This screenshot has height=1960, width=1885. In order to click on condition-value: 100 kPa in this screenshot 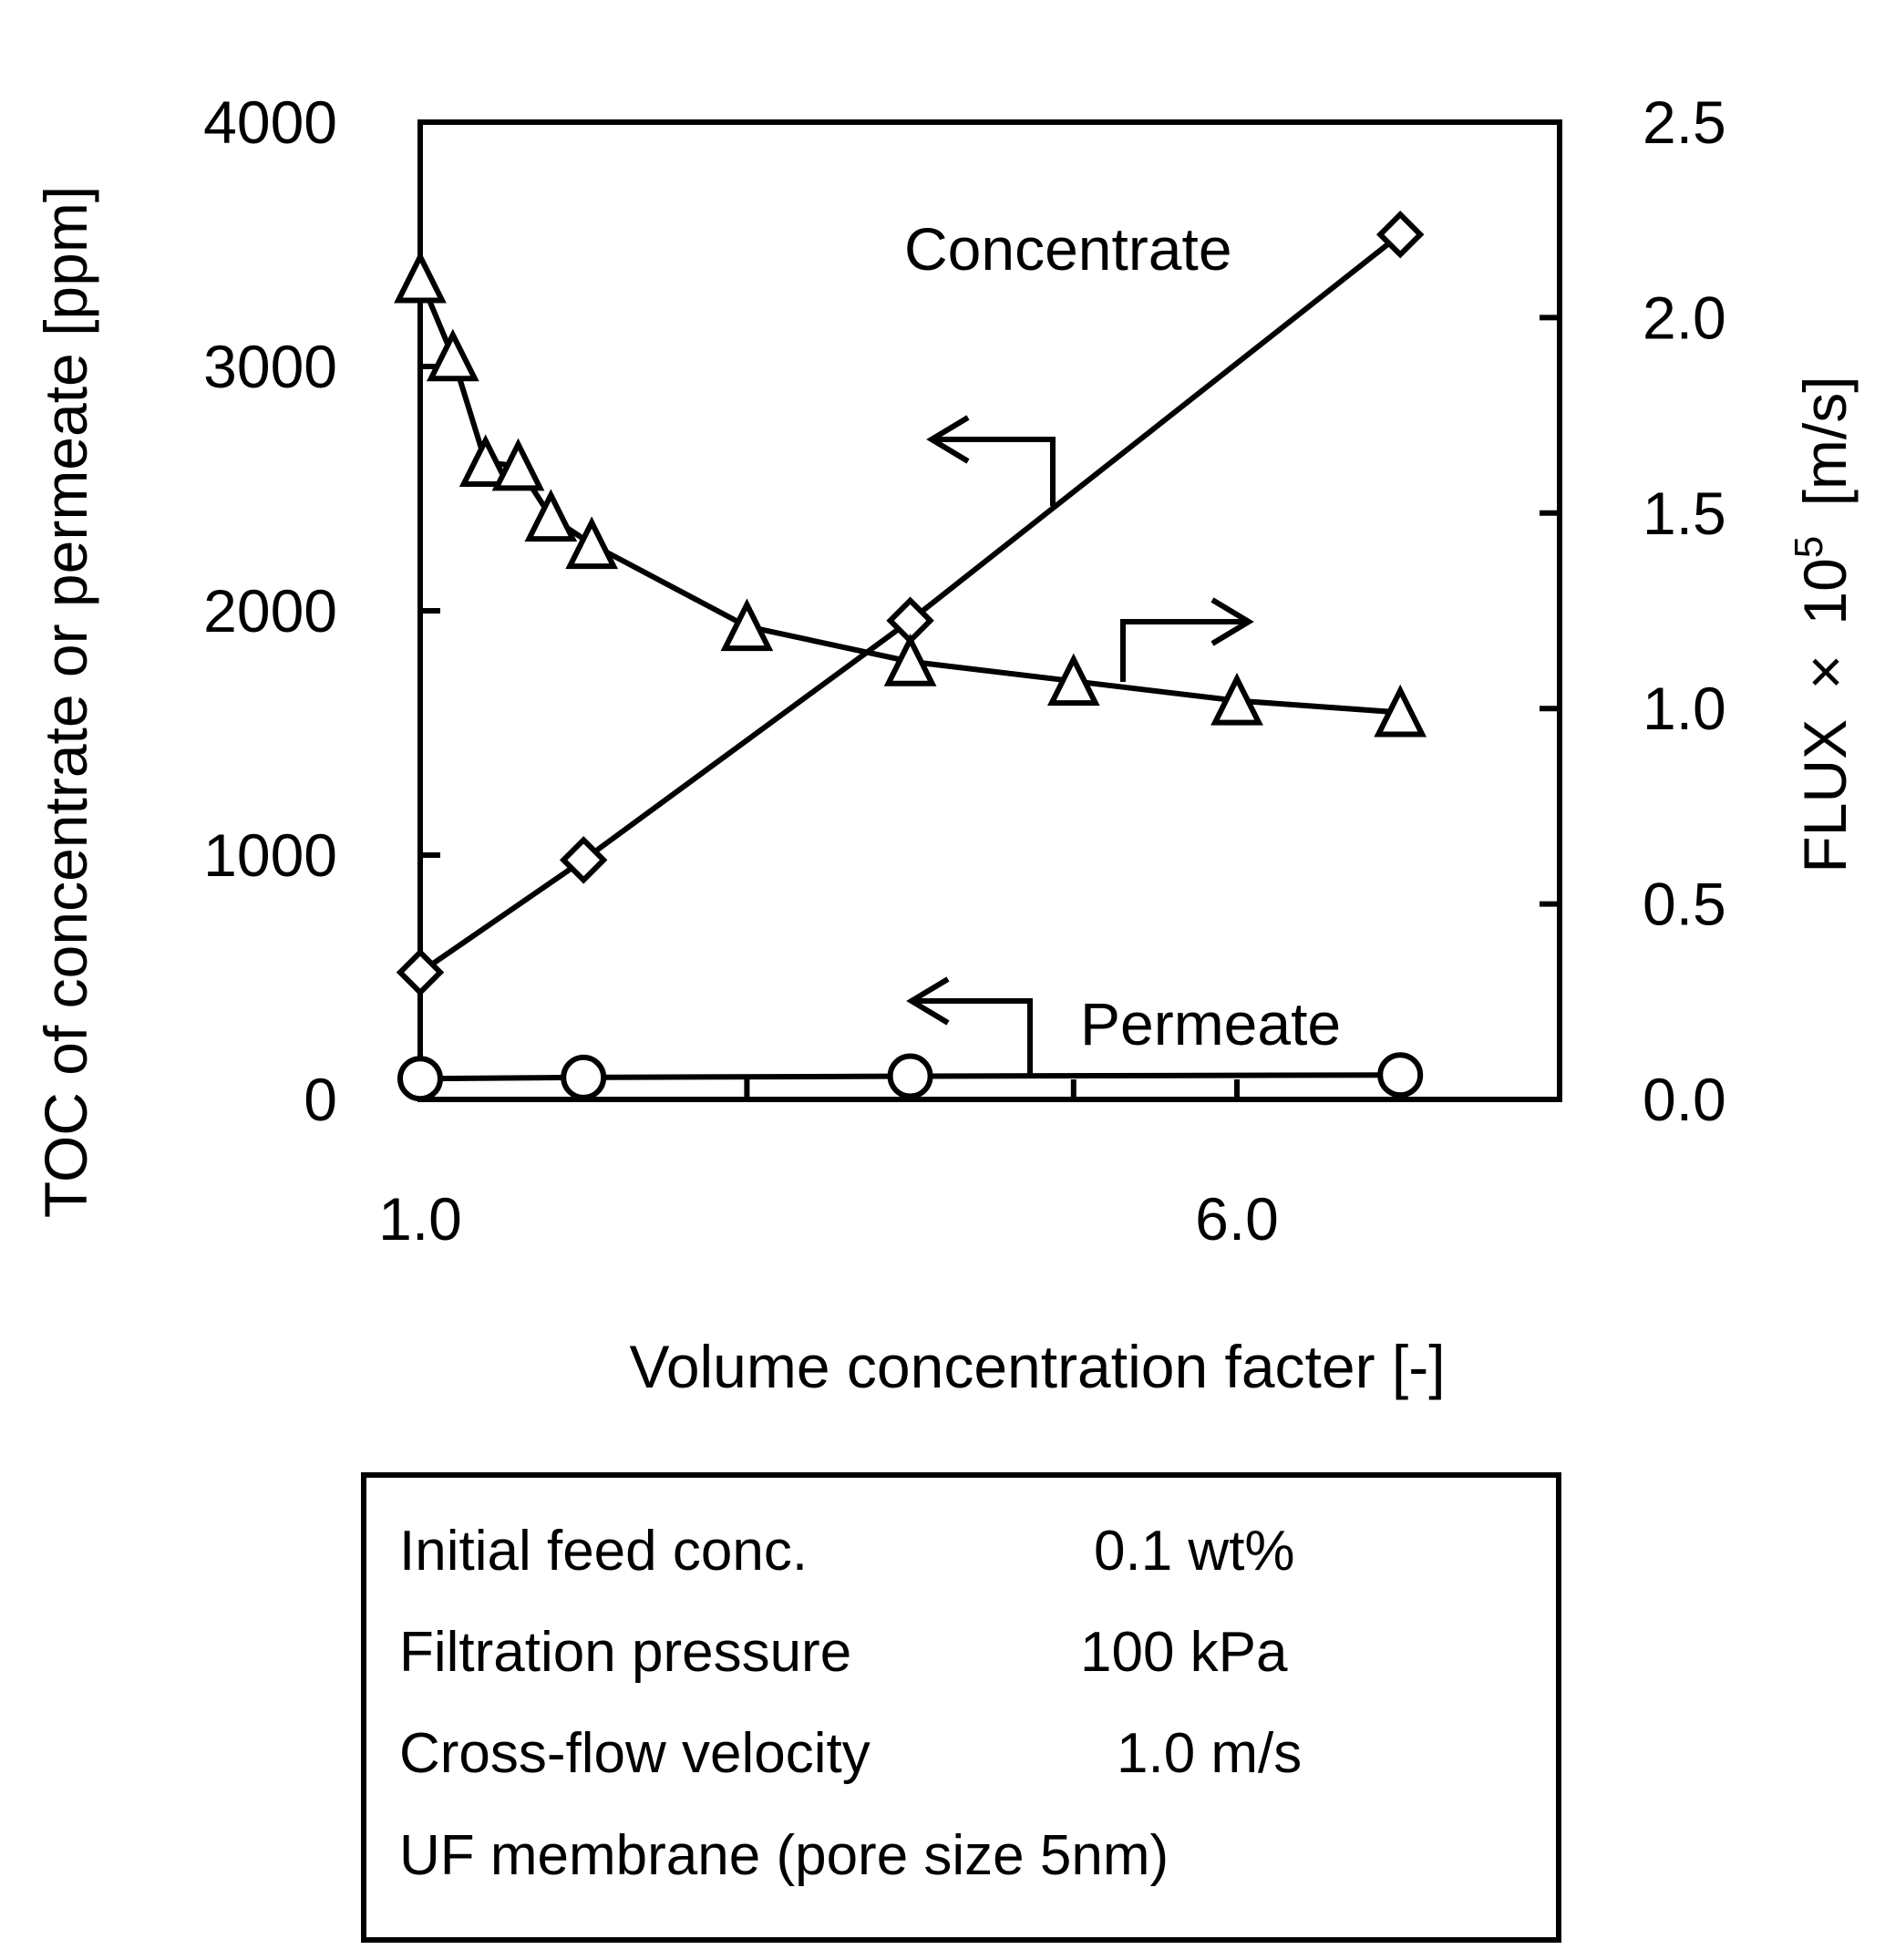, I will do `click(1184, 1652)`.